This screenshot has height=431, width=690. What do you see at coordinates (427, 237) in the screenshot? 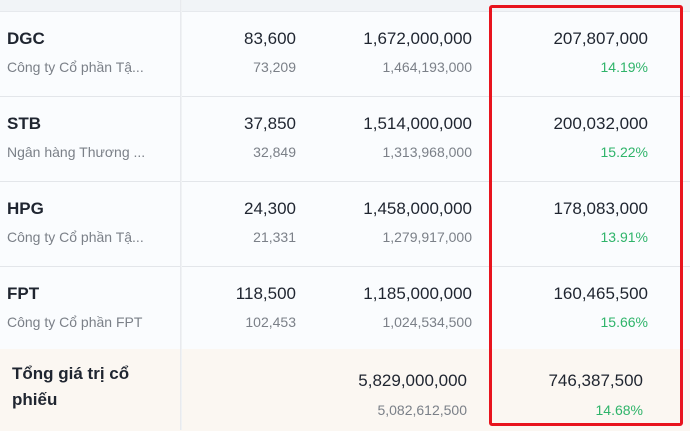
I see `cost-value: 1,279,917,000` at bounding box center [427, 237].